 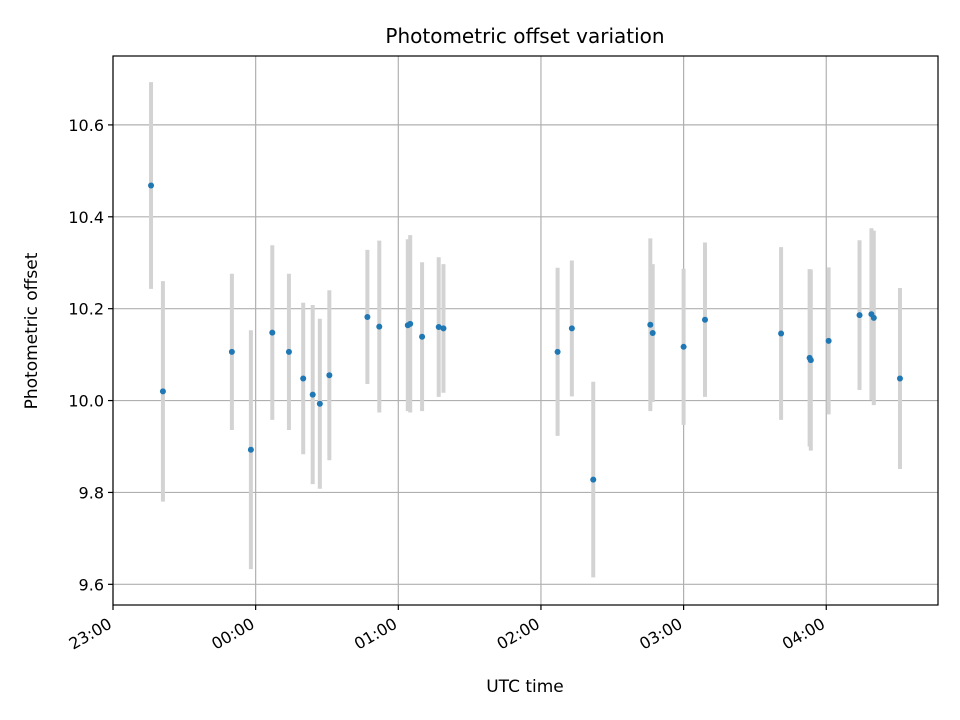 What do you see at coordinates (32, 330) in the screenshot?
I see `y-axis-title: Photometric offset` at bounding box center [32, 330].